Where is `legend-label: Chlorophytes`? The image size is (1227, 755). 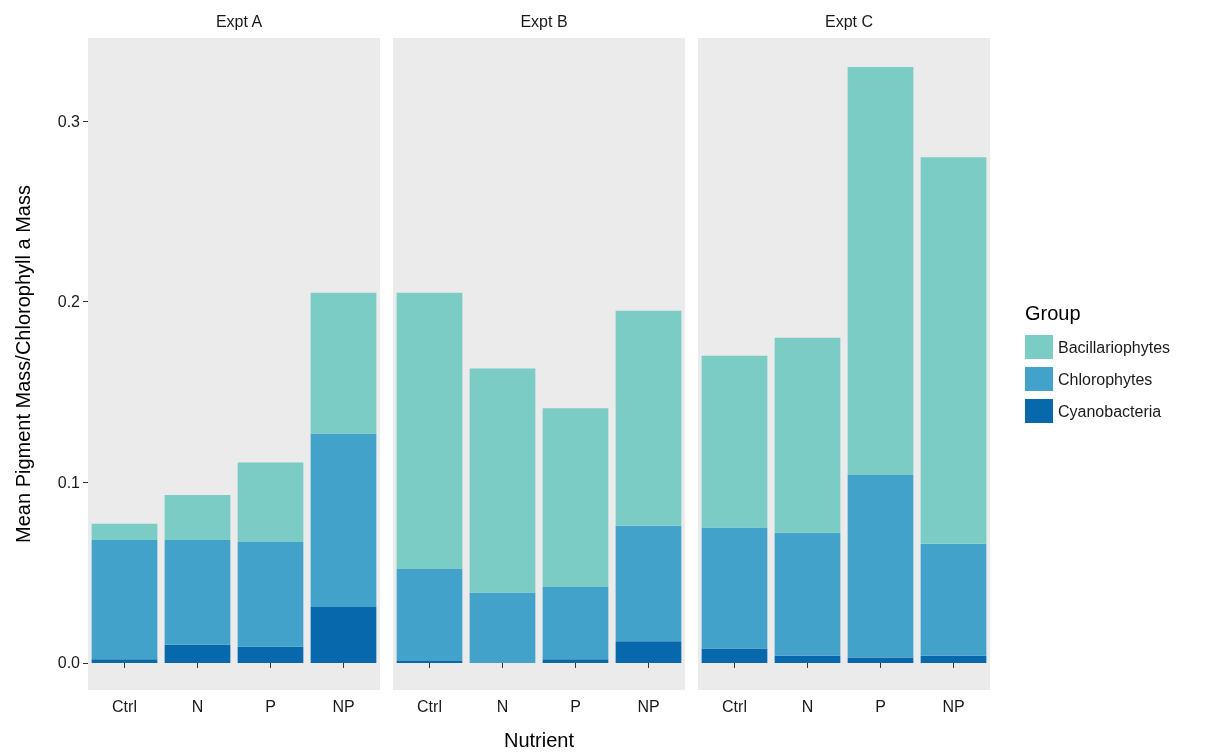
legend-label: Chlorophytes is located at coordinates (1105, 379).